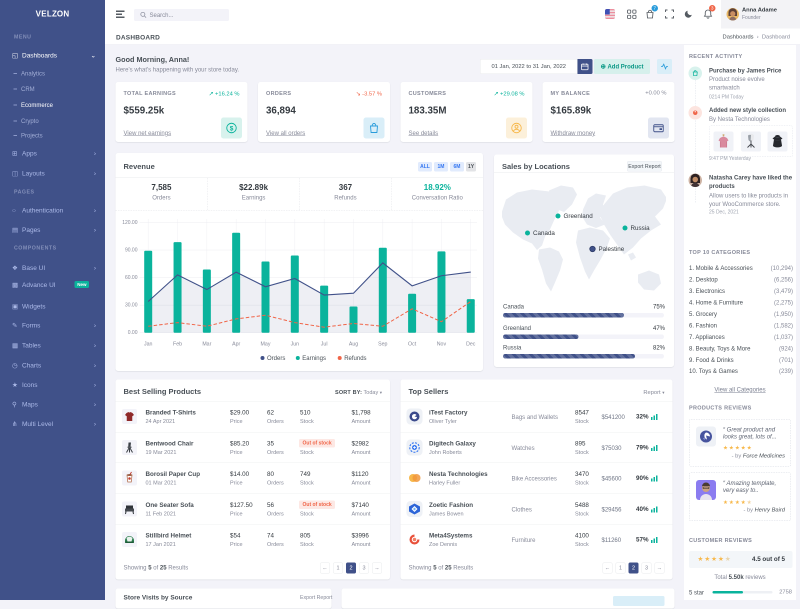 This screenshot has height=609, width=800. What do you see at coordinates (177, 345) in the screenshot?
I see `svg-text: Feb` at bounding box center [177, 345].